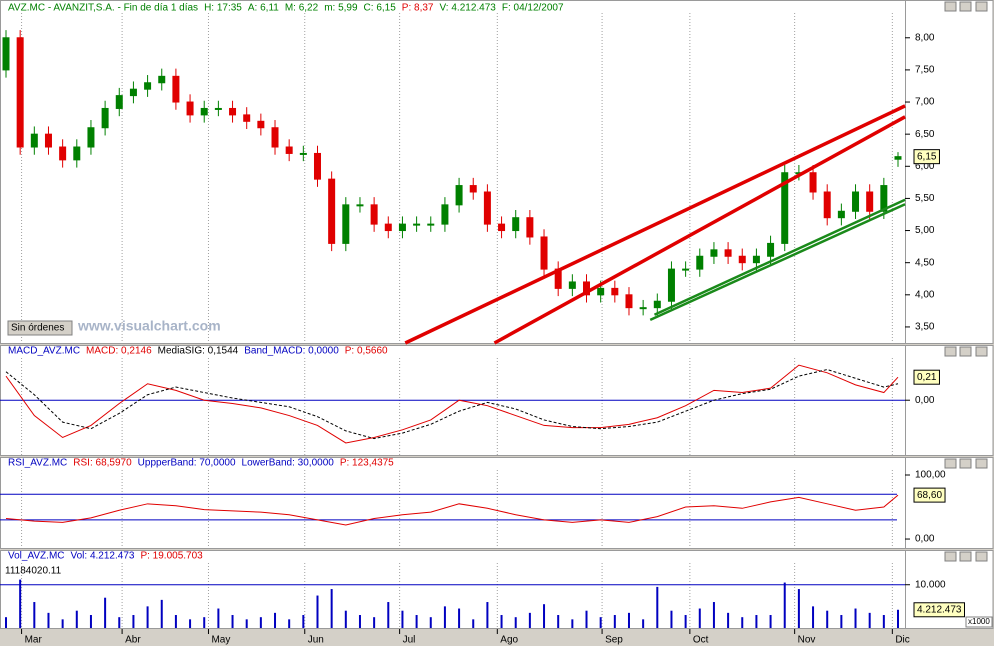  Describe the element at coordinates (44, 351) in the screenshot. I see `panel-header: MACD_AVZ.MC` at that location.